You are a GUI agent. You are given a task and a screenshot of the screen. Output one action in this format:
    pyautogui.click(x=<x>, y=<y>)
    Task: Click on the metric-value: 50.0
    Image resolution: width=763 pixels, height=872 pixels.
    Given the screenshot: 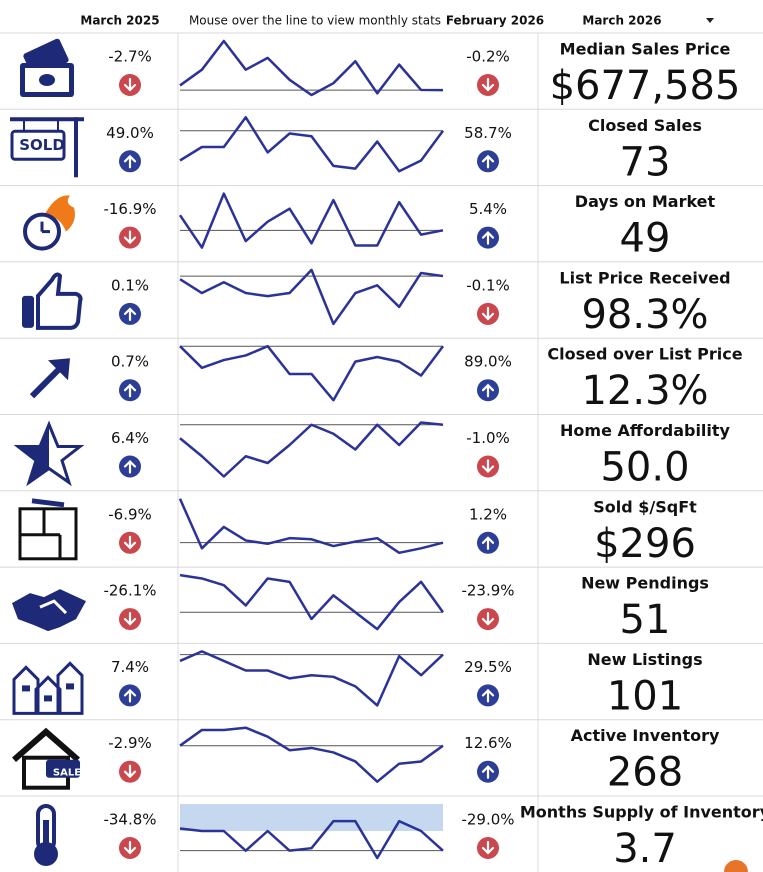 What is the action you would take?
    pyautogui.click(x=644, y=468)
    